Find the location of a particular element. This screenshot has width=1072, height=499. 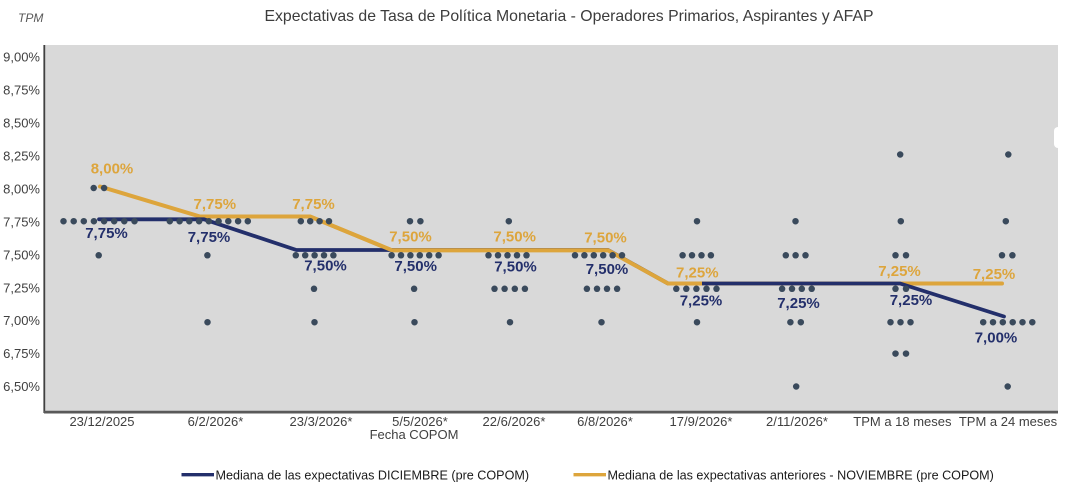

svg-text: 6/8/2026* is located at coordinates (605, 421).